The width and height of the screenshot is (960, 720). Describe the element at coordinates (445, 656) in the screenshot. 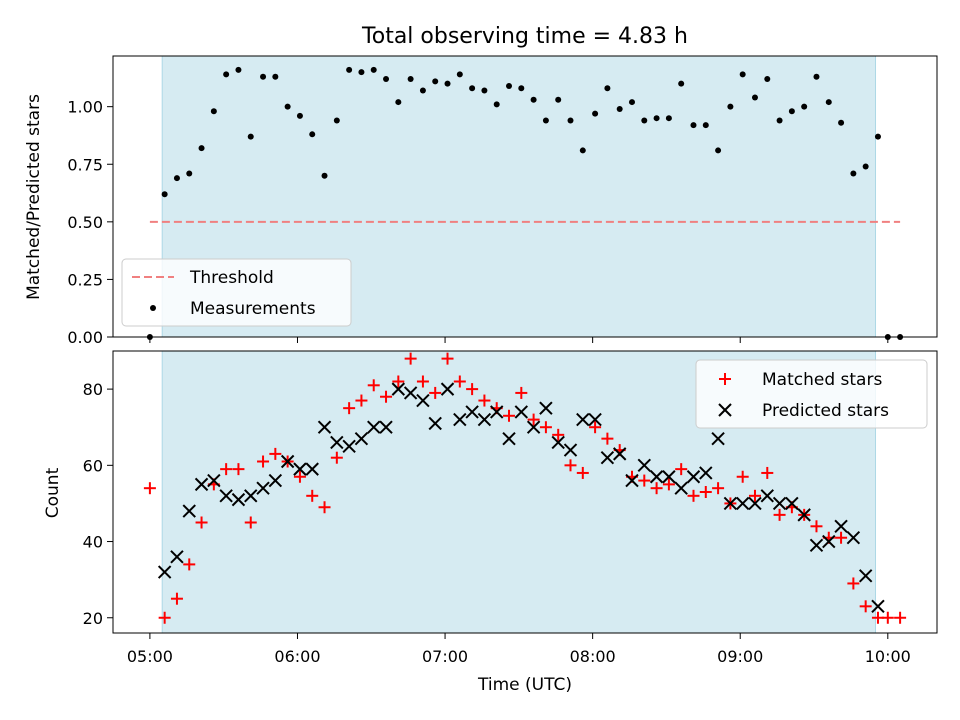

I see `x-tick-label: 07:00` at that location.